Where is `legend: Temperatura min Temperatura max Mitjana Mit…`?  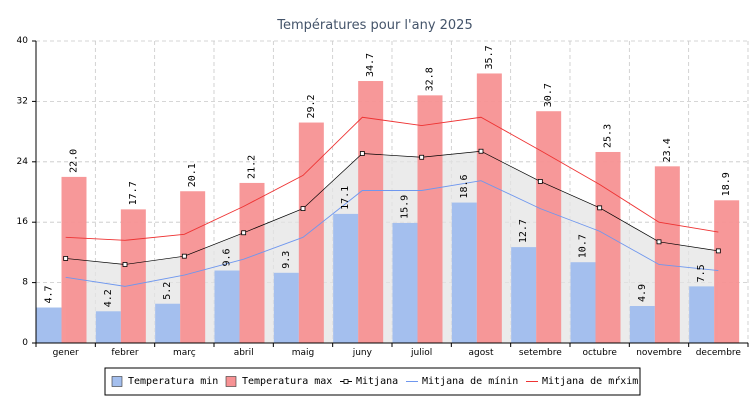 legend: Temperatura min Temperatura max Mitjana Mit… is located at coordinates (372, 381).